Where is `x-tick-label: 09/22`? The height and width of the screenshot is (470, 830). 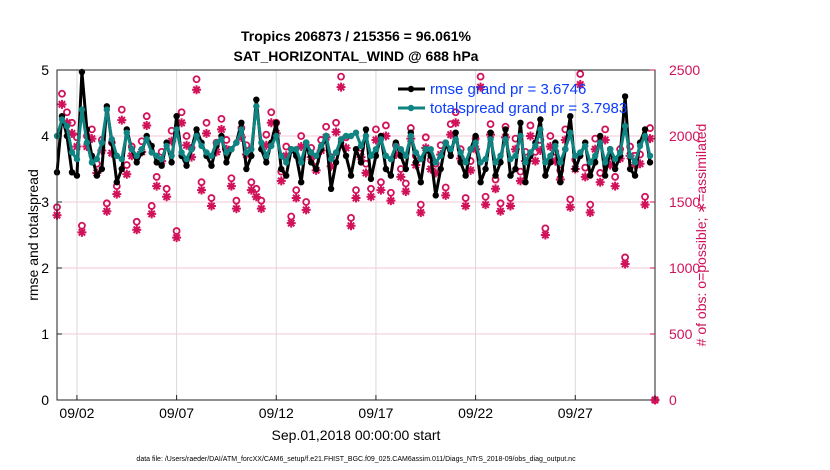 x-tick-label: 09/22 is located at coordinates (475, 413).